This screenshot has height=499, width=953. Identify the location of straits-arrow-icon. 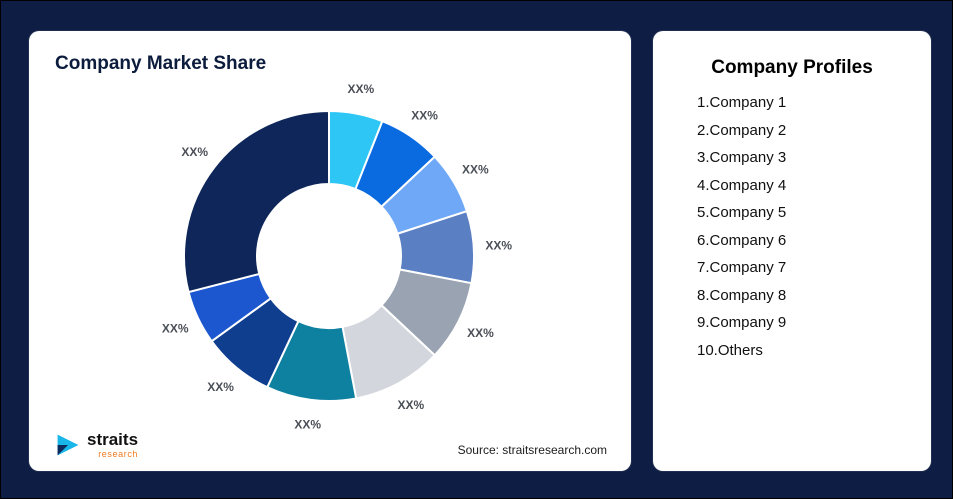
(68, 445).